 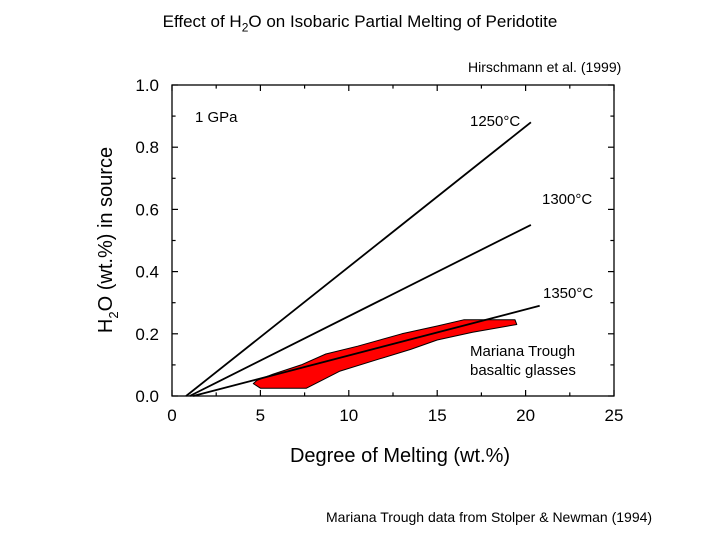 I want to click on isotherm-label-1250: 1250°C, so click(x=495, y=121).